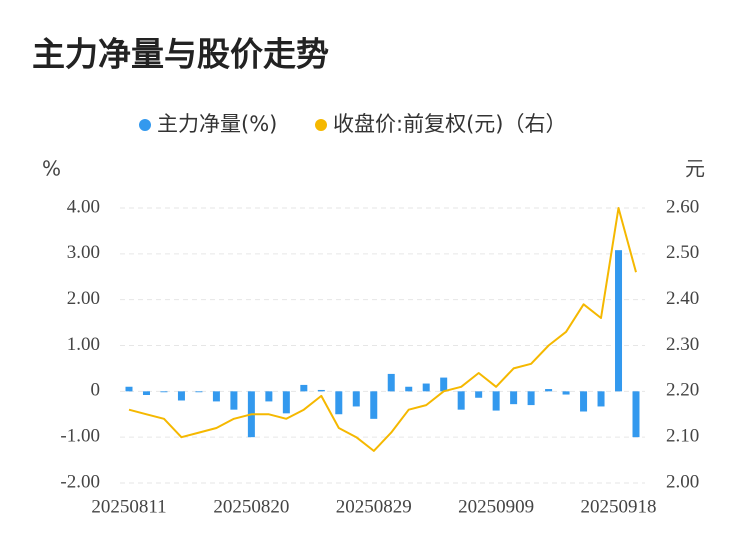  Describe the element at coordinates (83, 252) in the screenshot. I see `y-tick-label: 3.00` at that location.